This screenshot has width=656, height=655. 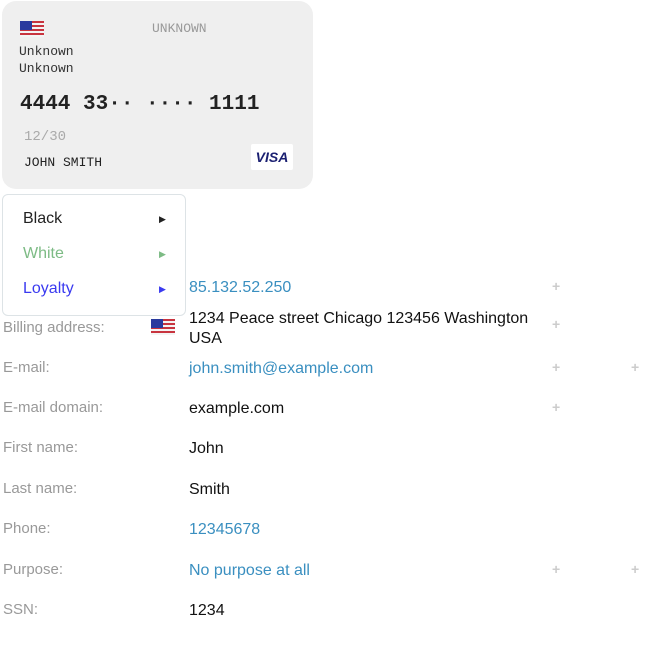 I want to click on field-label: Purpose:, so click(x=33, y=569).